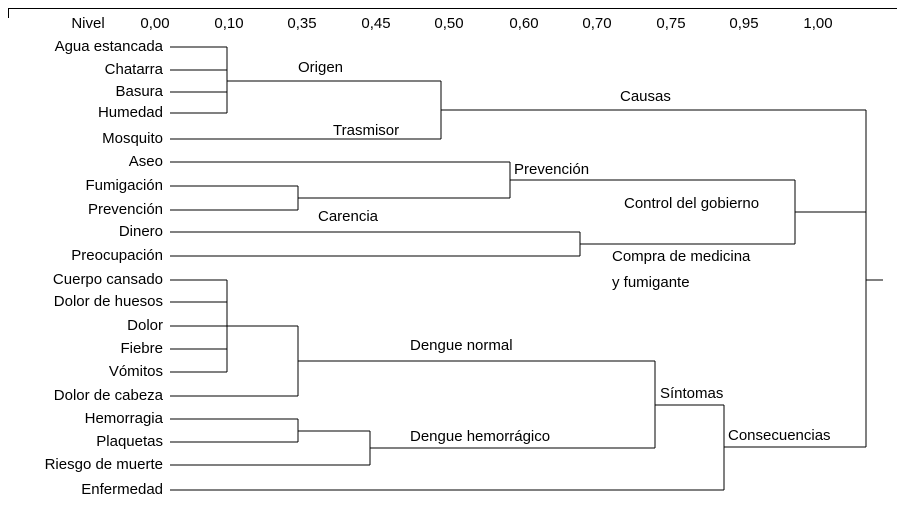 The width and height of the screenshot is (897, 510). I want to click on cluster-label: Consecuencias, so click(779, 435).